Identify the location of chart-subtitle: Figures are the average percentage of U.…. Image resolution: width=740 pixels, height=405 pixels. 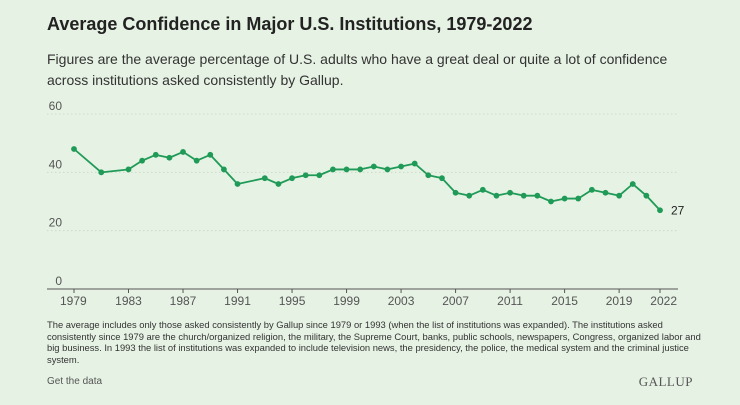
(357, 69).